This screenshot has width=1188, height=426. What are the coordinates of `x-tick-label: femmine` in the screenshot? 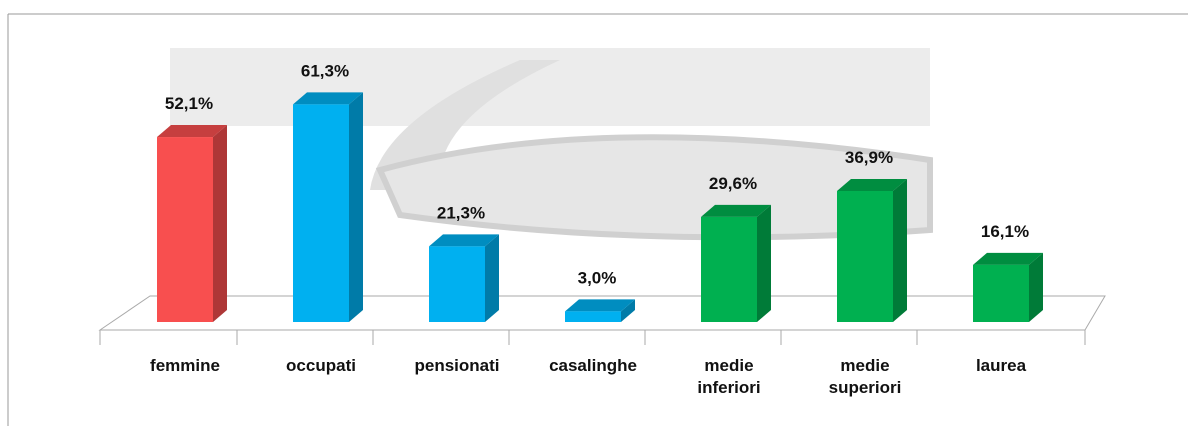 It's located at (185, 365).